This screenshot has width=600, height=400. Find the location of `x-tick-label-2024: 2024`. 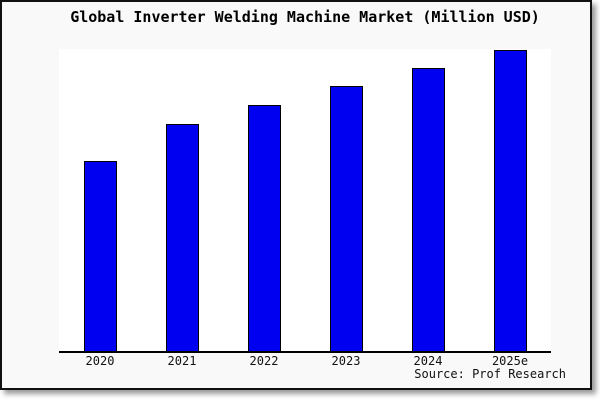

x-tick-label-2024: 2024 is located at coordinates (428, 361).